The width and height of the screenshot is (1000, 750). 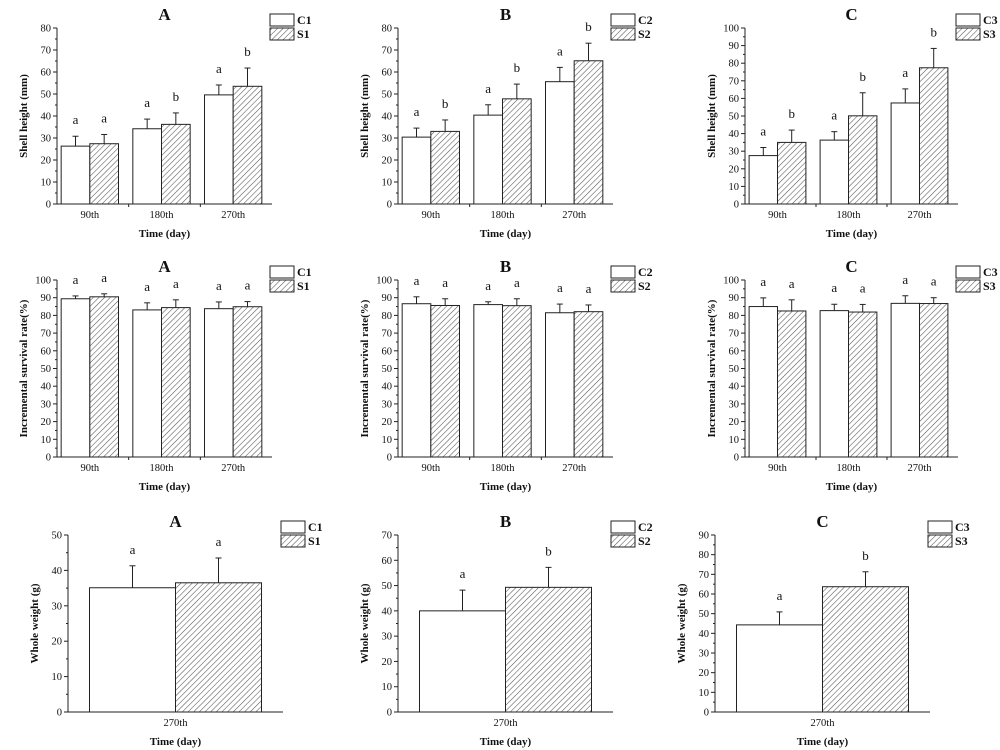 I want to click on panel-title: C, so click(x=851, y=266).